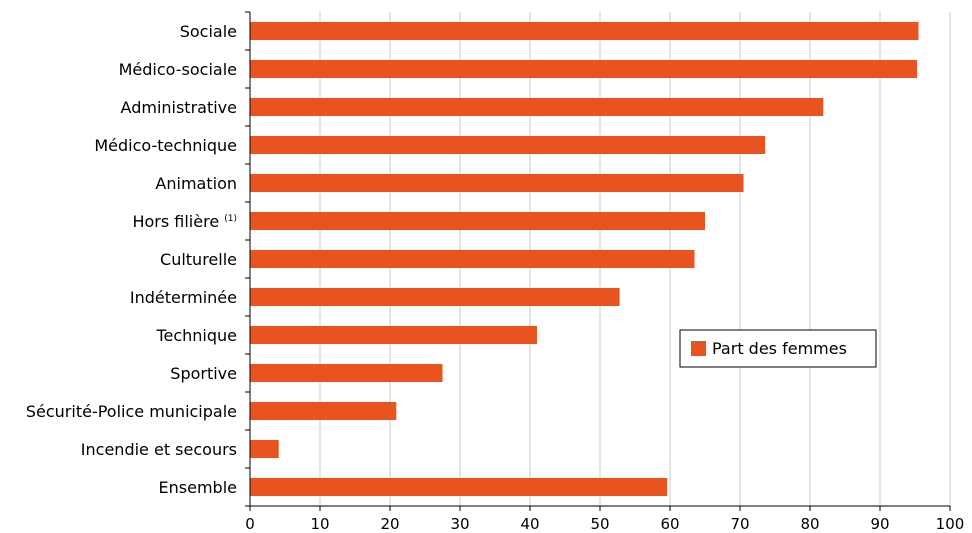 This screenshot has width=972, height=533. I want to click on x-tick-label: 70, so click(739, 524).